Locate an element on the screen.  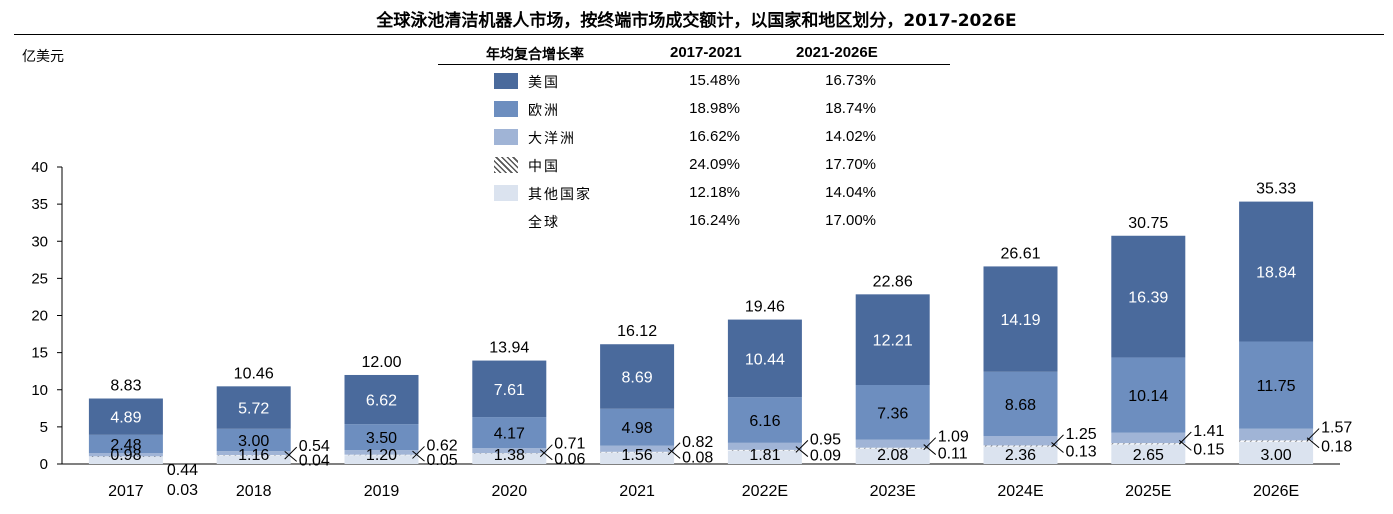
cagr-value: 14.04% is located at coordinates (850, 192).